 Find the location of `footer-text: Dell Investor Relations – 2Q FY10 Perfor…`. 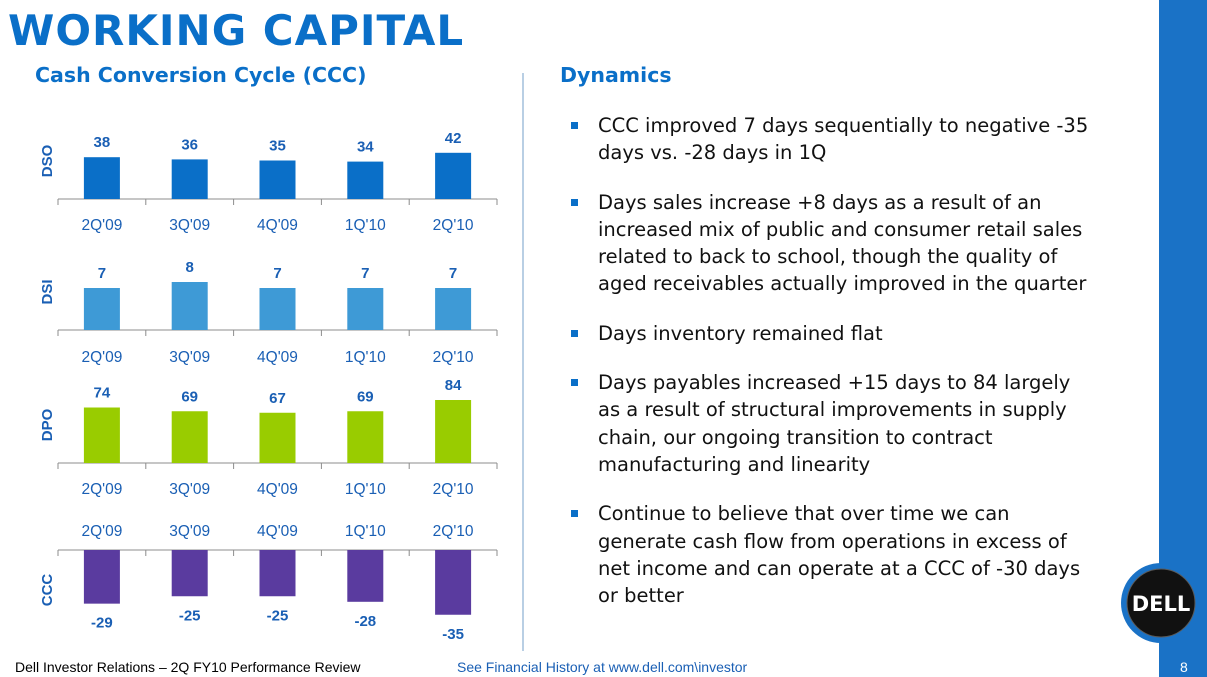

footer-text: Dell Investor Relations – 2Q FY10 Perfor… is located at coordinates (188, 667).